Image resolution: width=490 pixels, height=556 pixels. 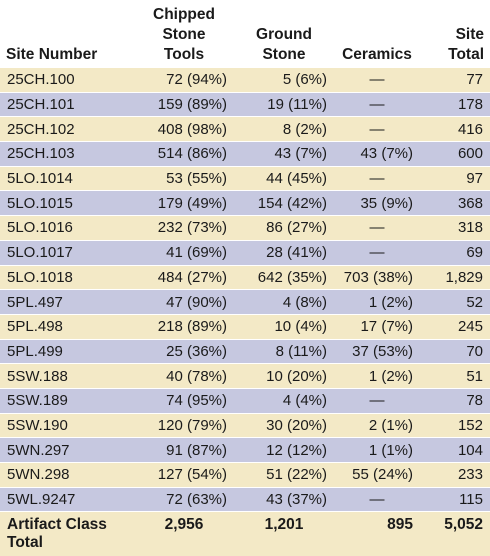 I want to click on table-row: 25CH.101 159 (89%) 19 (11%) —178, so click(x=245, y=105).